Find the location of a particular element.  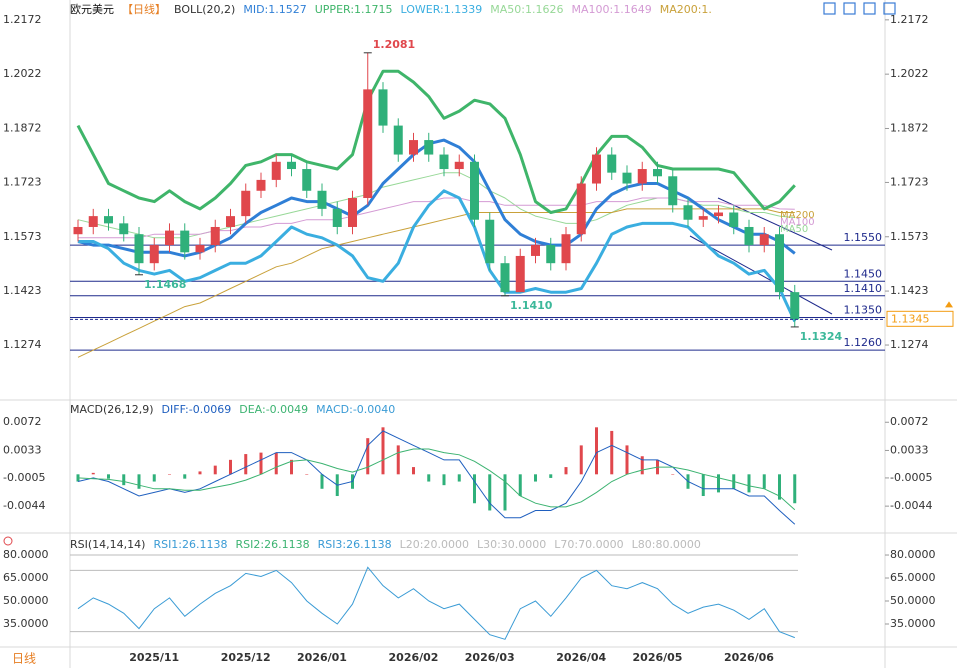

extreme-label: 1.1468 is located at coordinates (165, 284).